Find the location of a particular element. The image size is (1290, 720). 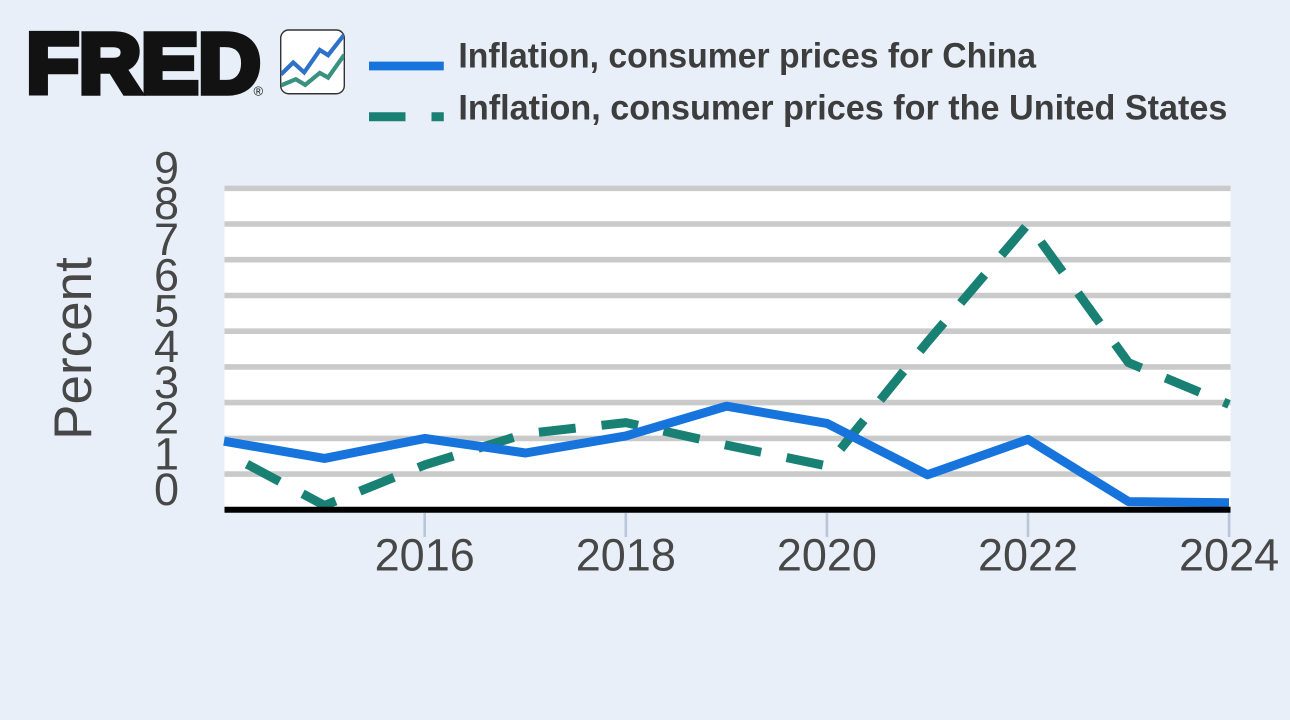

svg-text: 2 is located at coordinates (166, 418).